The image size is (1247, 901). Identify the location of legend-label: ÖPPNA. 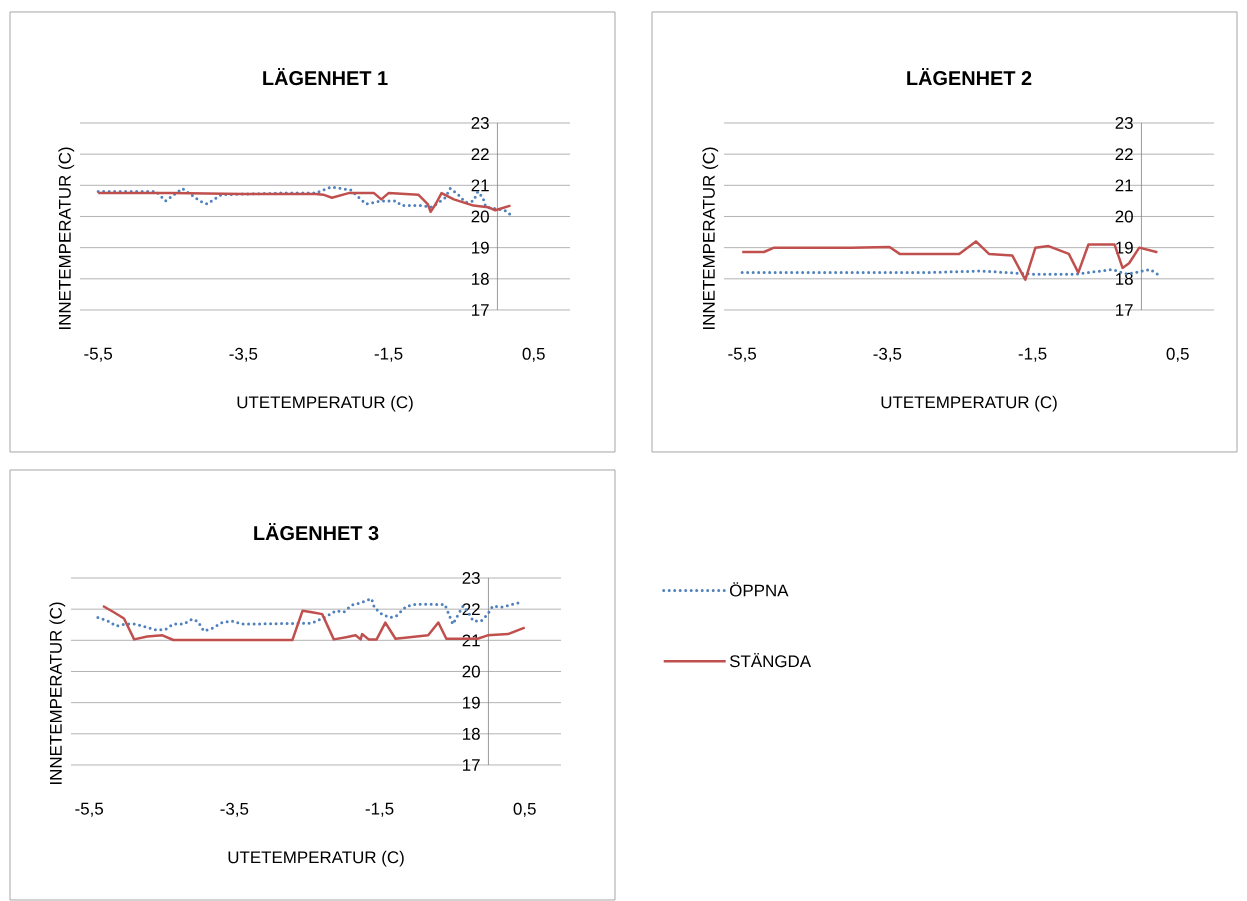
(759, 589).